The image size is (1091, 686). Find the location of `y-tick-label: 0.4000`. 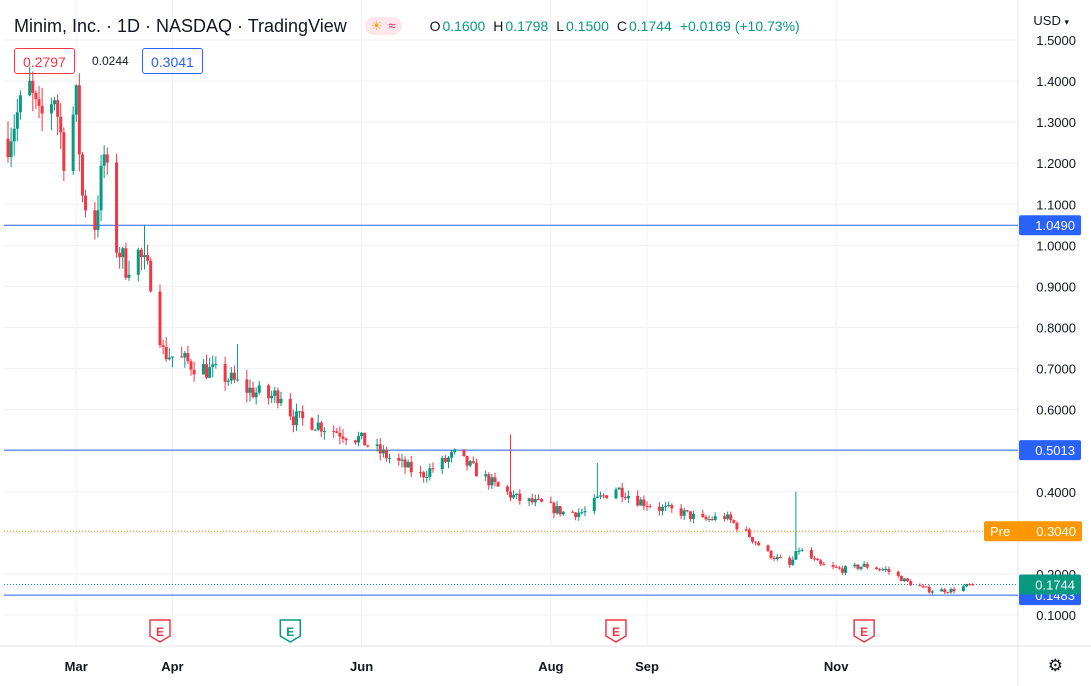

y-tick-label: 0.4000 is located at coordinates (1056, 492).